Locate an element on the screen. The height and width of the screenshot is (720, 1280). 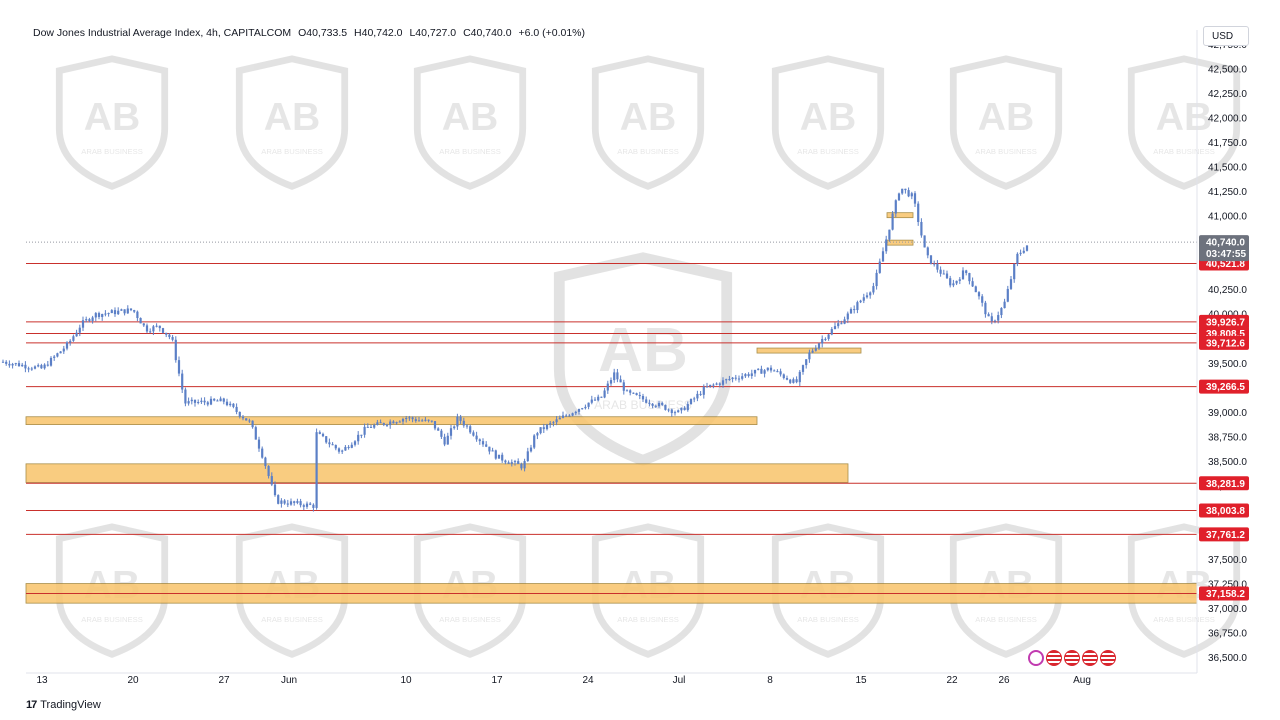
tradingview-brand: 17 TradingView is located at coordinates (63, 705).